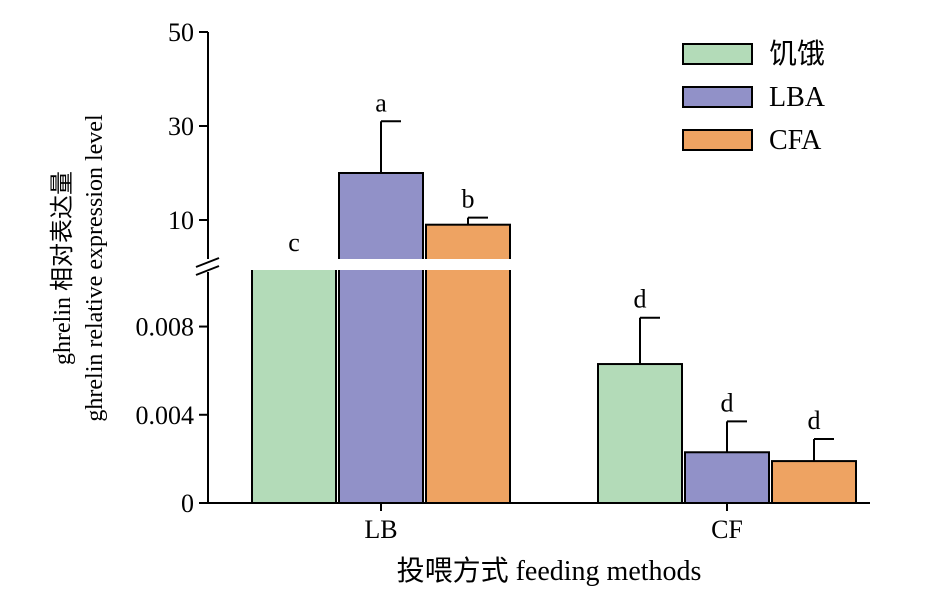  Describe the element at coordinates (357, 264) in the screenshot. I see `axis-break-gap` at that location.